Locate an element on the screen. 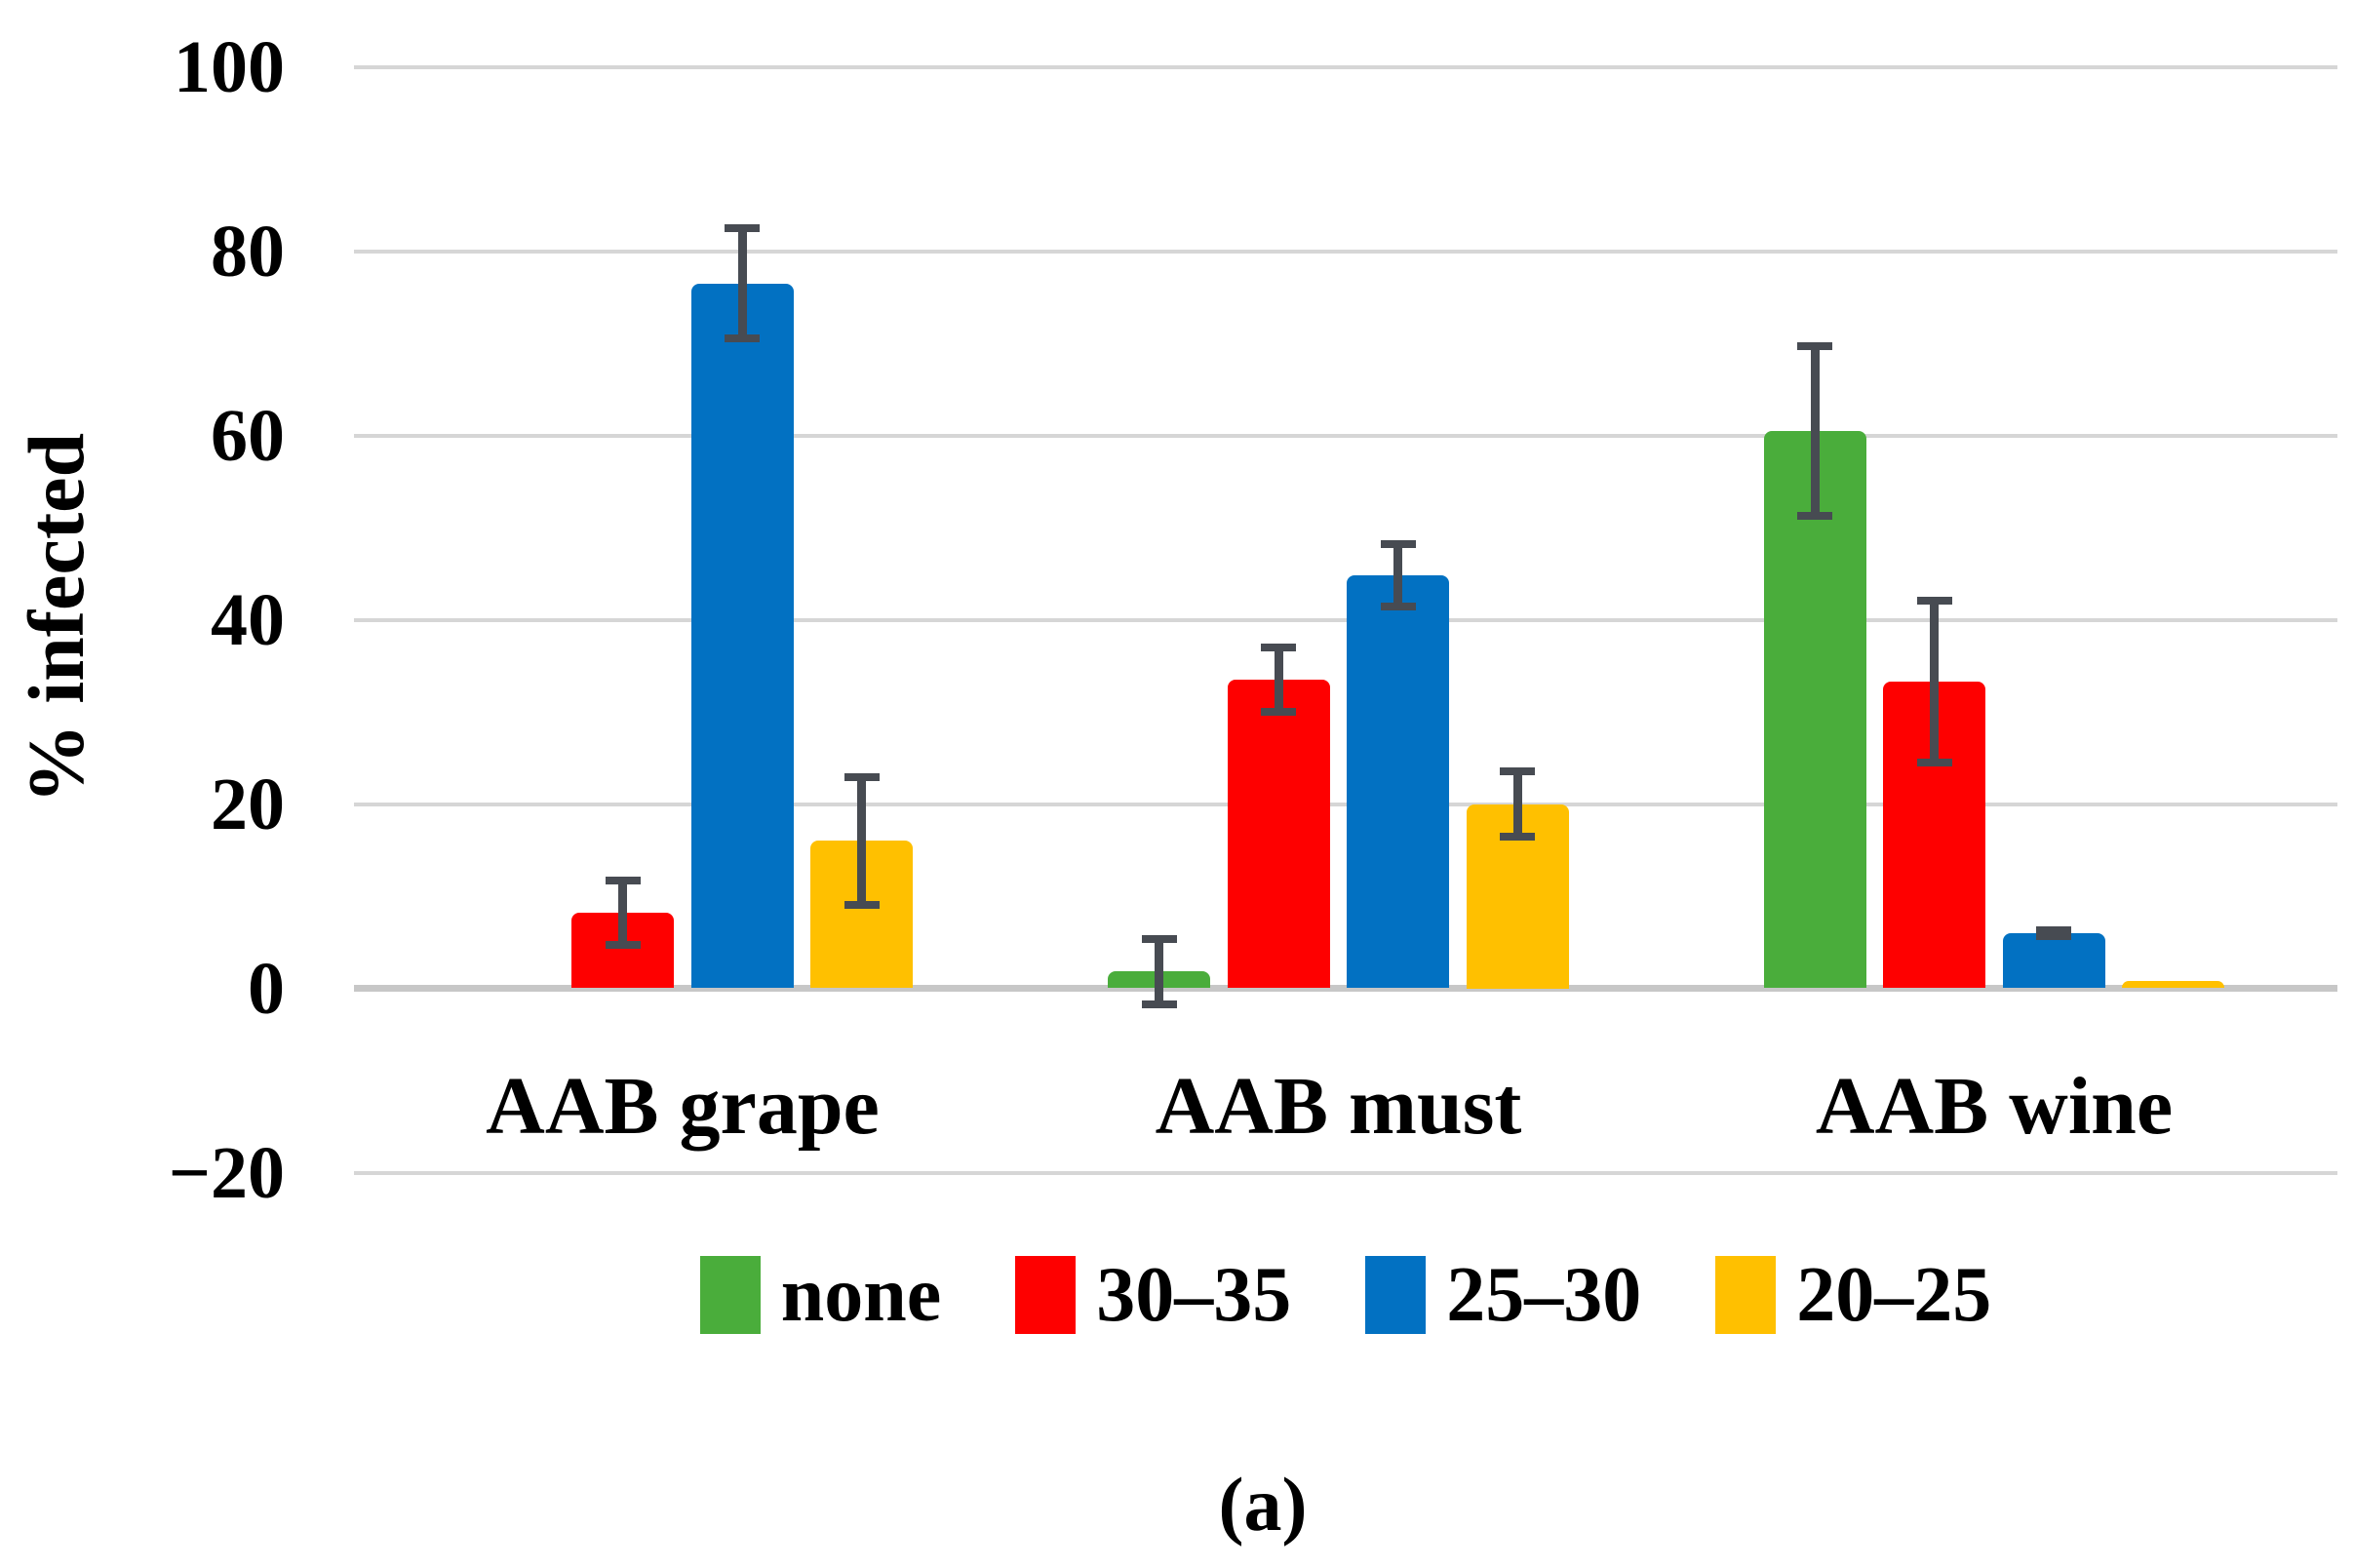  y-tick-label: −20 is located at coordinates (226, 1172).